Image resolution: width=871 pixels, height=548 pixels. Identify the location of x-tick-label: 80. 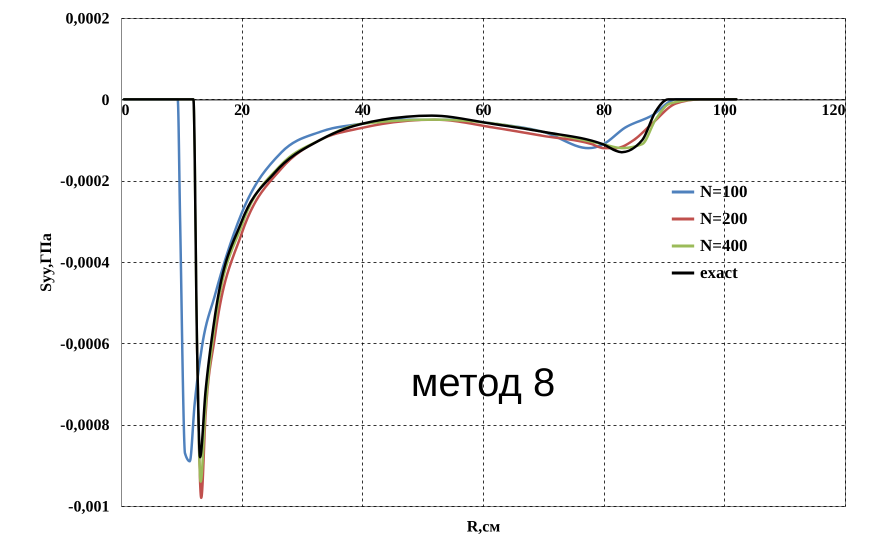
(604, 110).